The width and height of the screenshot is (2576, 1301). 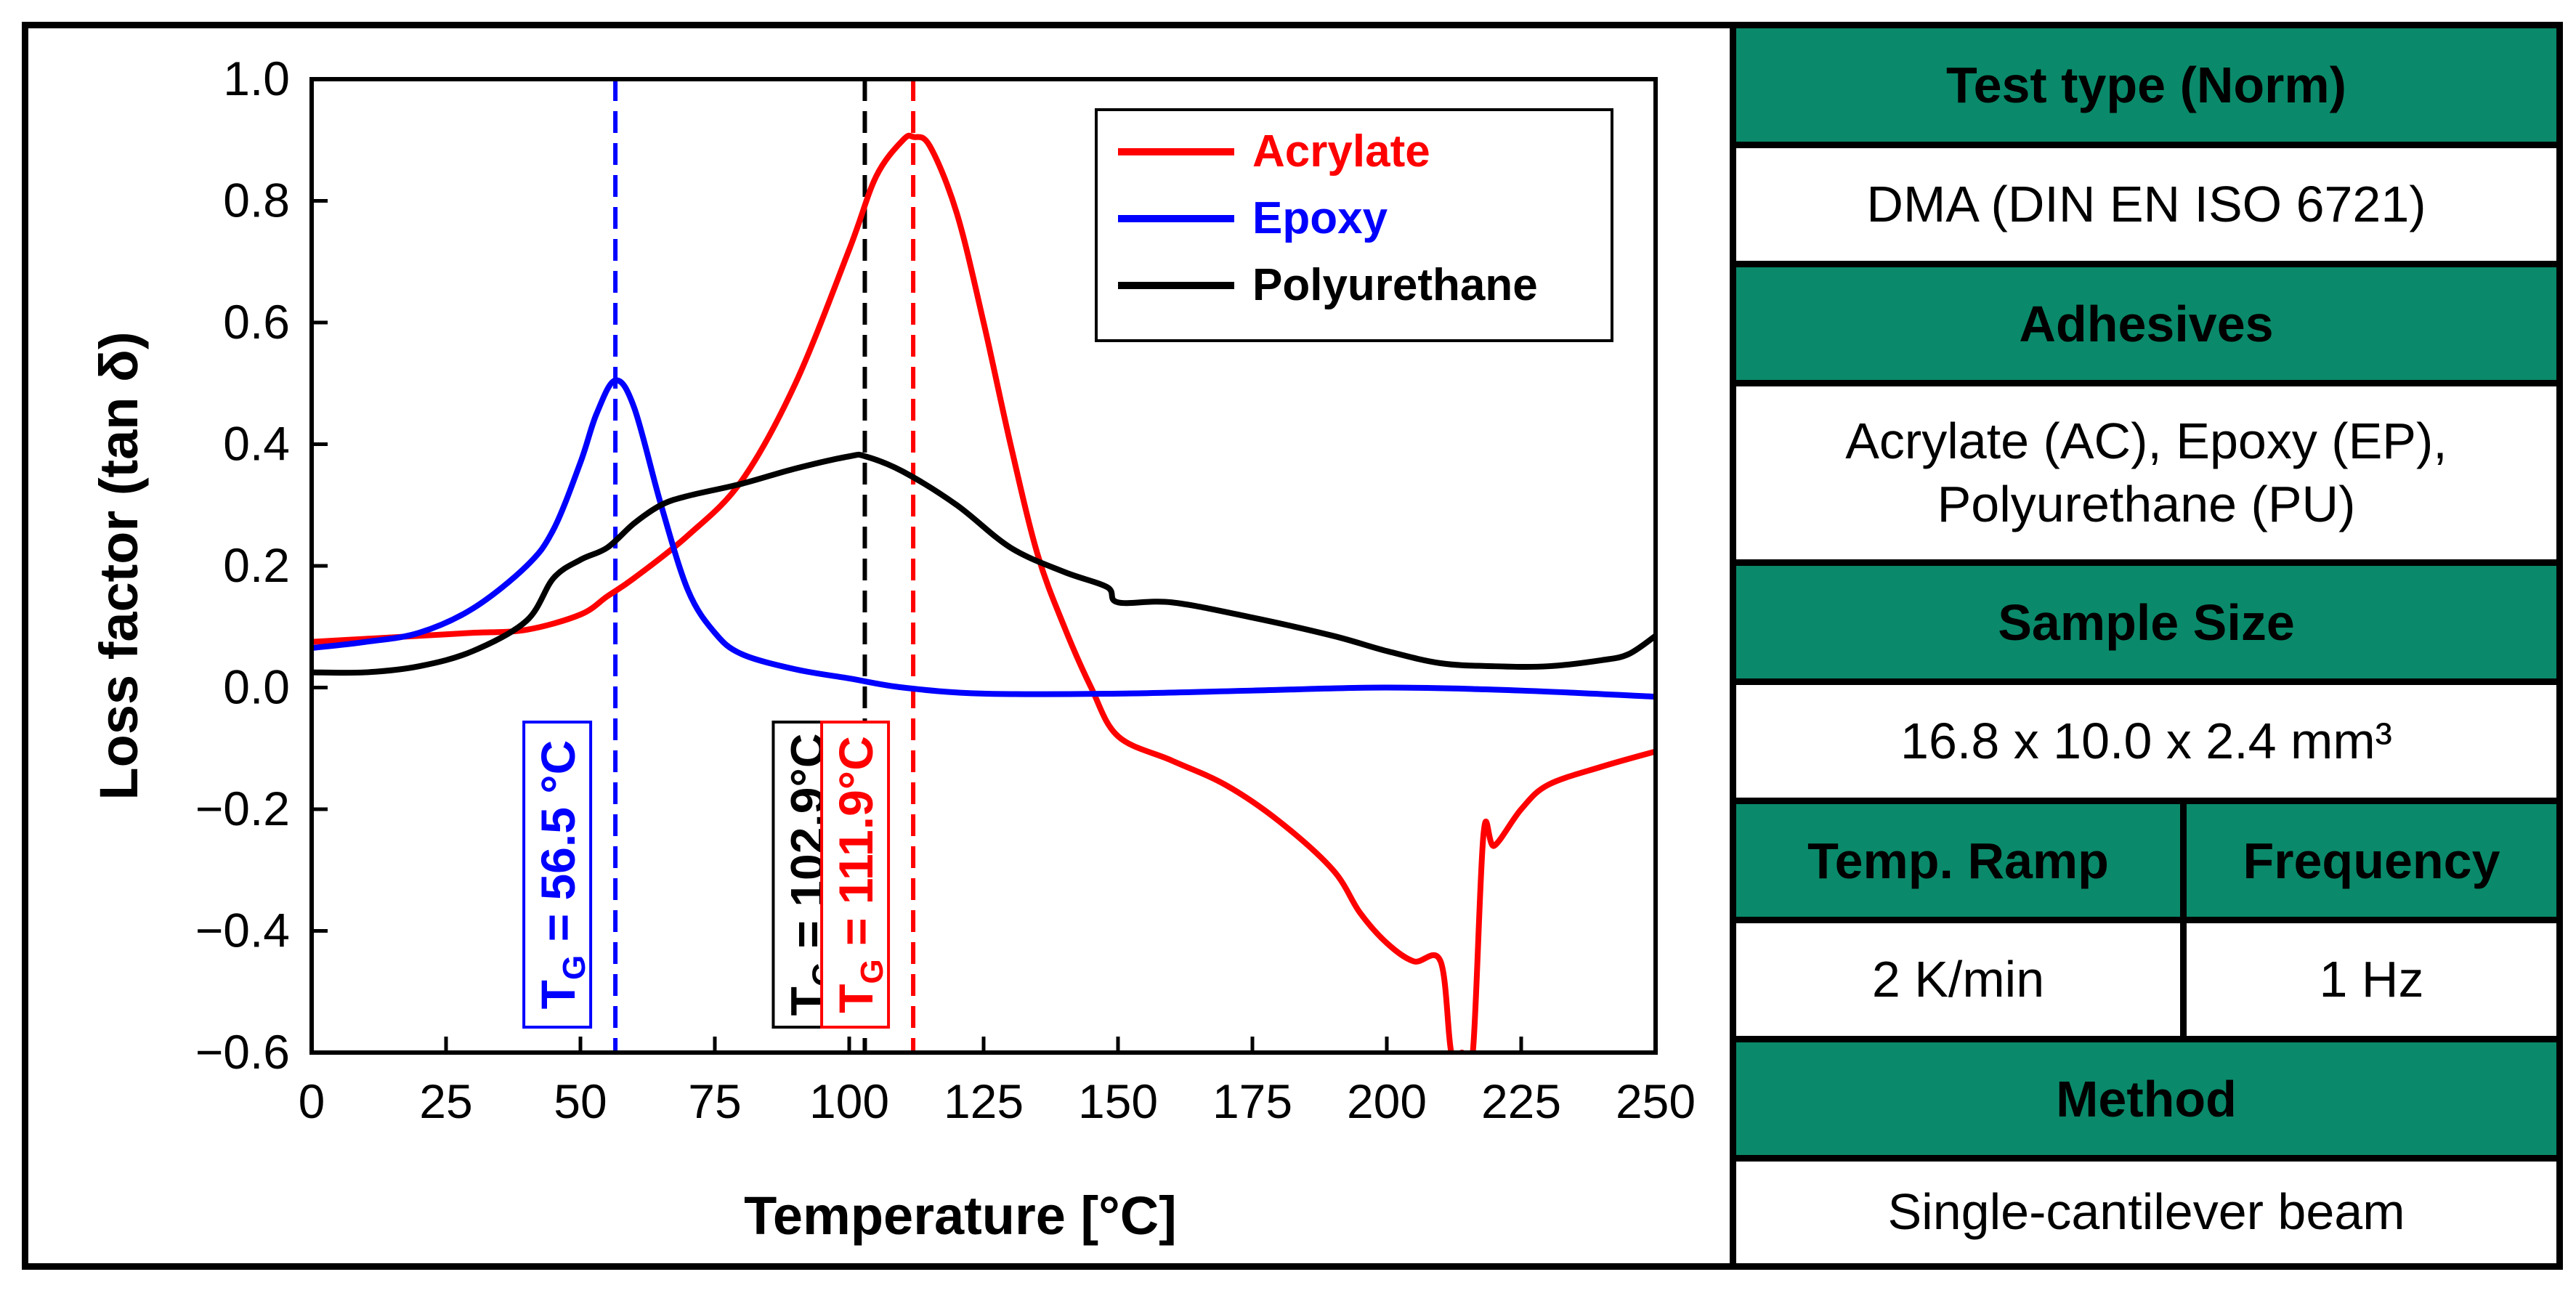 I want to click on ramp-frequency-header: Temp. Ramp Frequency, so click(x=2146, y=863).